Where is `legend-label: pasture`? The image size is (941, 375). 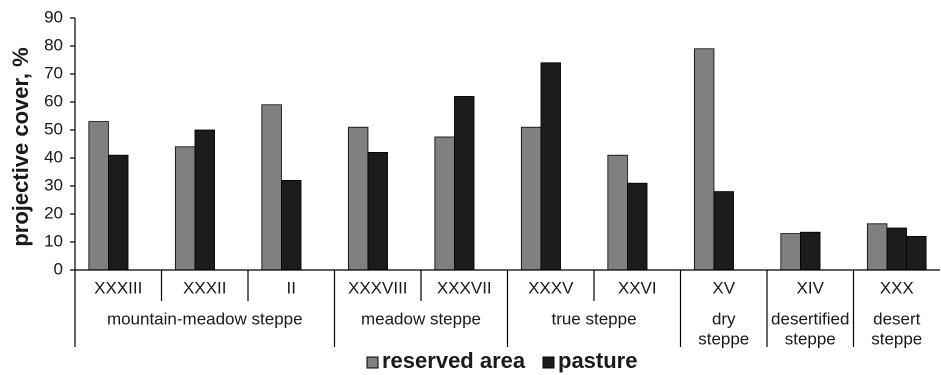 legend-label: pasture is located at coordinates (597, 360).